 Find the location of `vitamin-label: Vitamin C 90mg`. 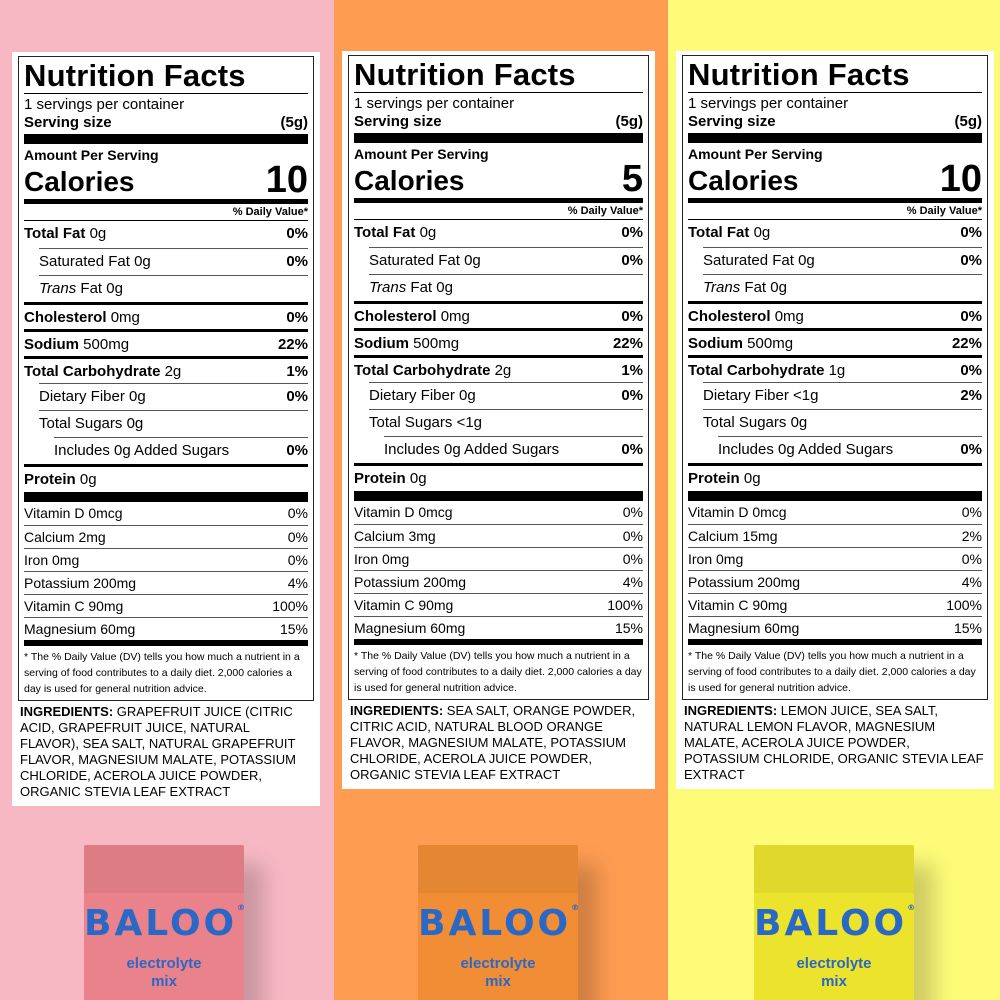

vitamin-label: Vitamin C 90mg is located at coordinates (738, 605).